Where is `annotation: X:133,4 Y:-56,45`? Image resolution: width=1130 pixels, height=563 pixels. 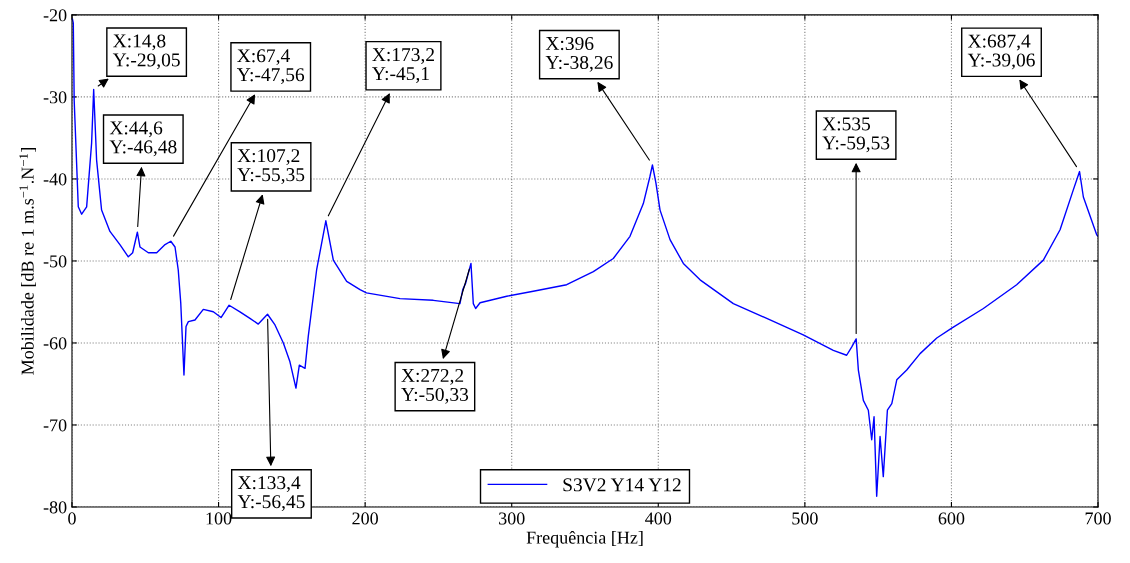 annotation: X:133,4 Y:-56,45 is located at coordinates (271, 493).